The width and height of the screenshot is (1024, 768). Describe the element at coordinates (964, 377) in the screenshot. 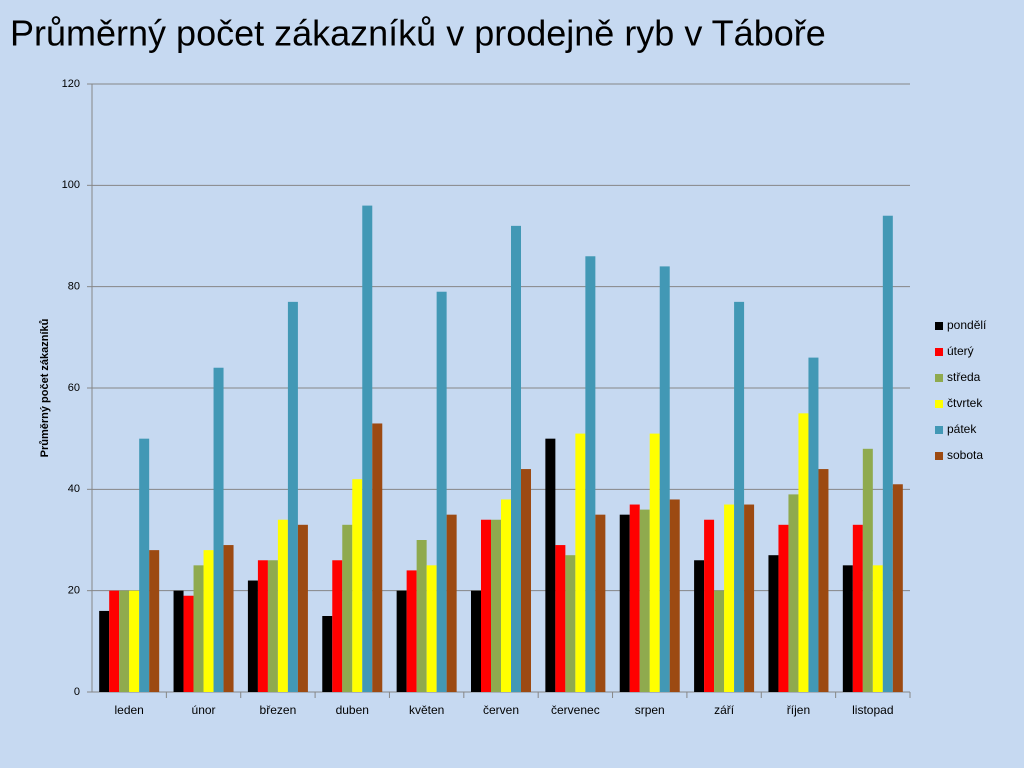

I see `legend-label: středa` at that location.